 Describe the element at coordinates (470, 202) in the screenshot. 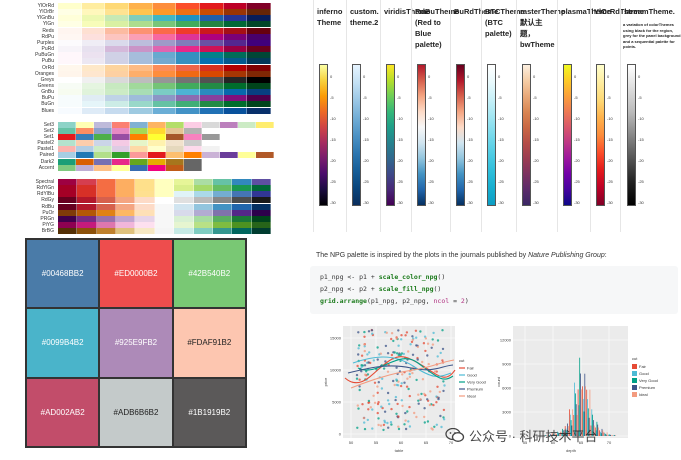

I see `colorkey-tick-label: -30` at that location.